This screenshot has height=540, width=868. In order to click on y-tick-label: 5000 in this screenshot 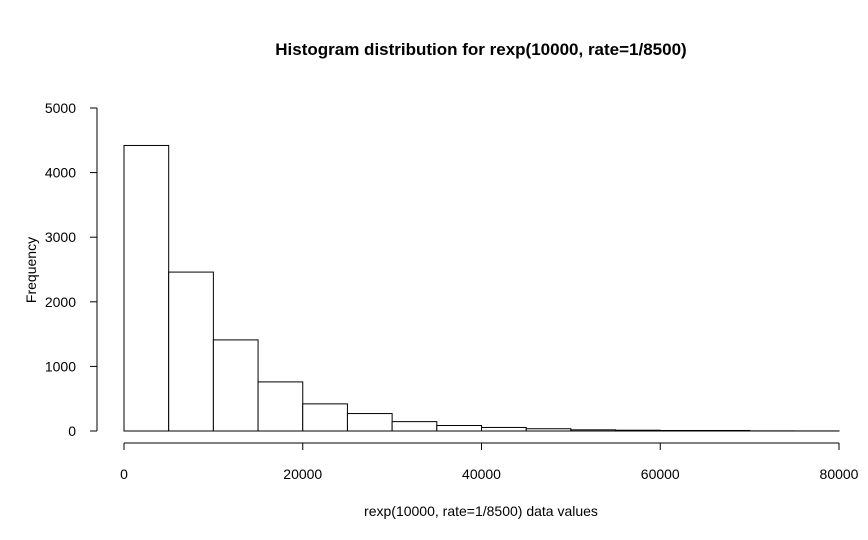, I will do `click(60, 108)`.